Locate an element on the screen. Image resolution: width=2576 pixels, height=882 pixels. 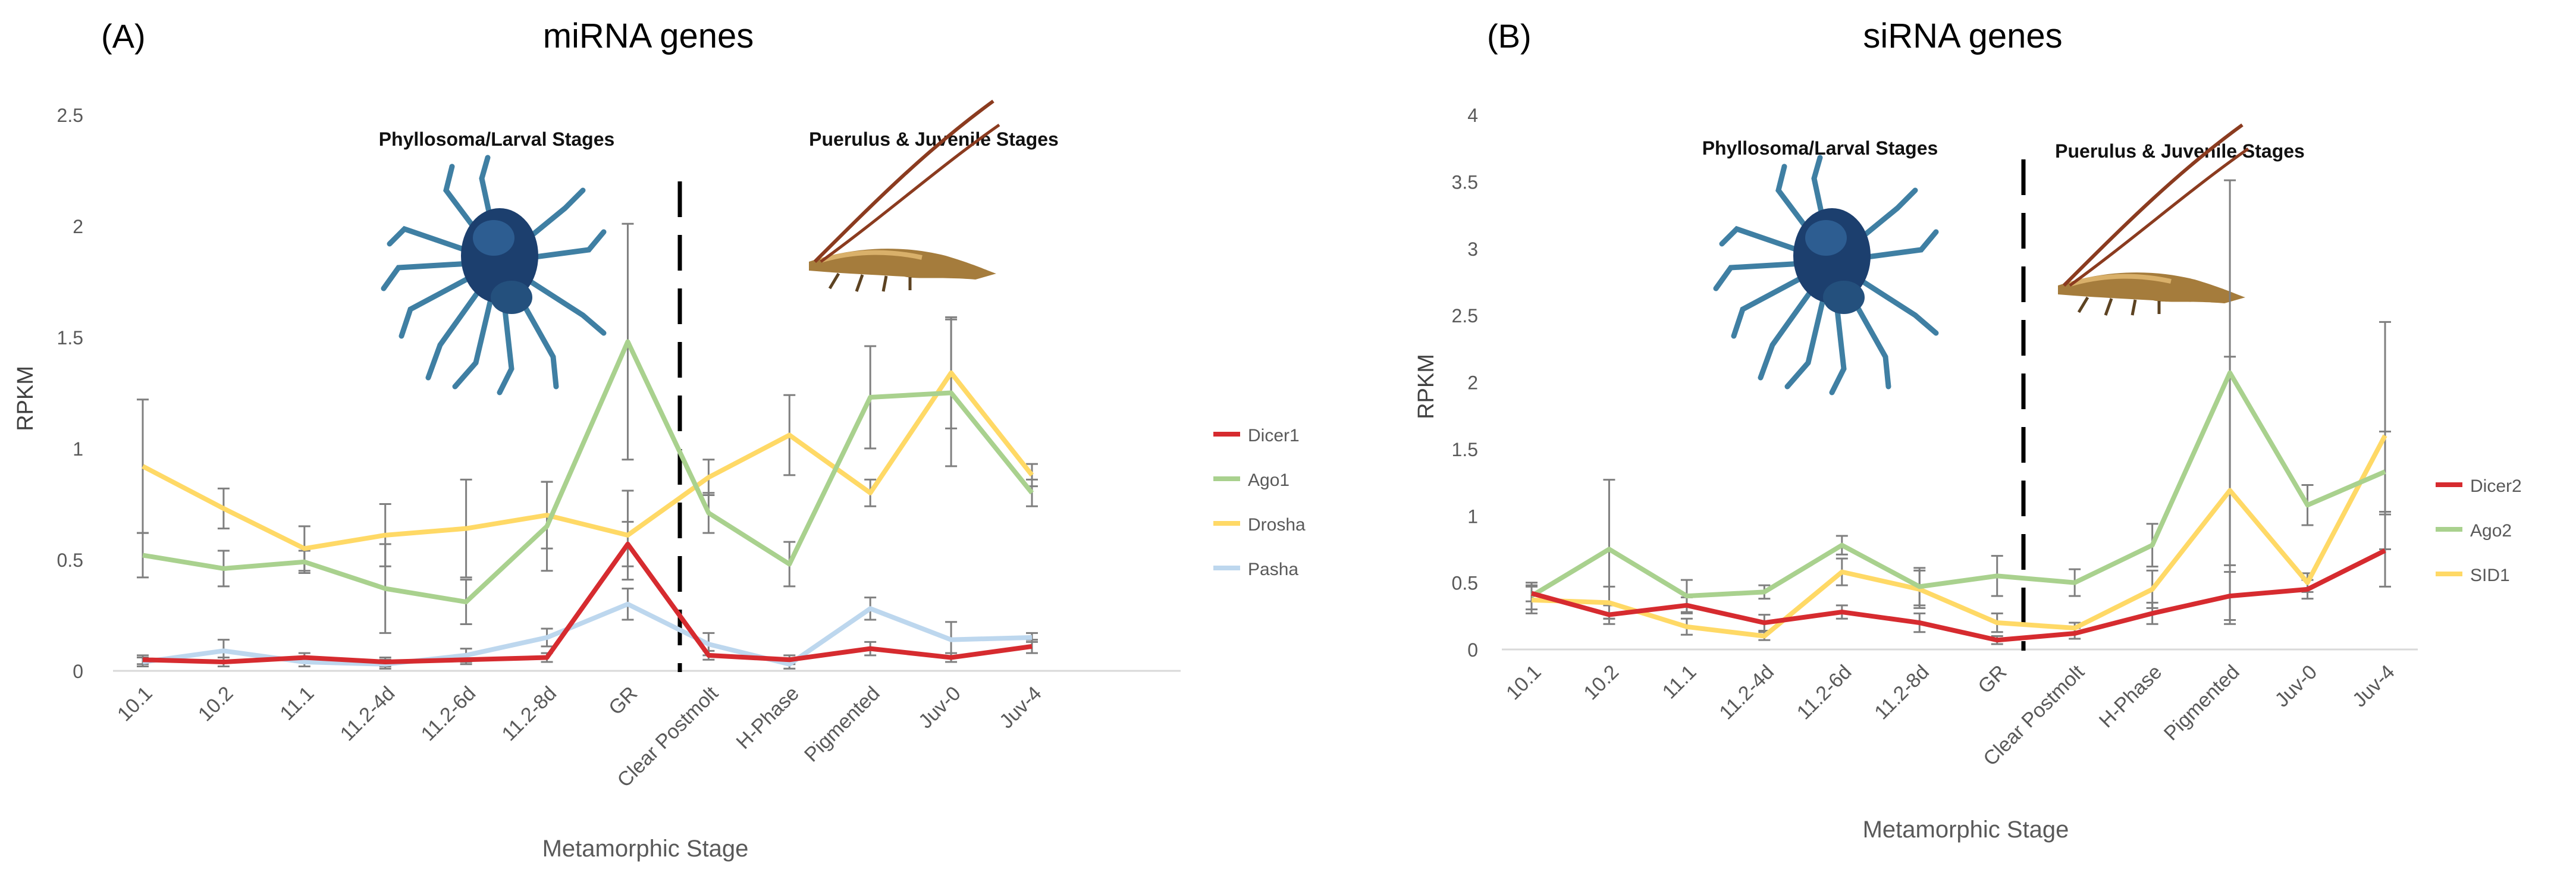
panel-a-ytick-label: 2 is located at coordinates (78, 226).